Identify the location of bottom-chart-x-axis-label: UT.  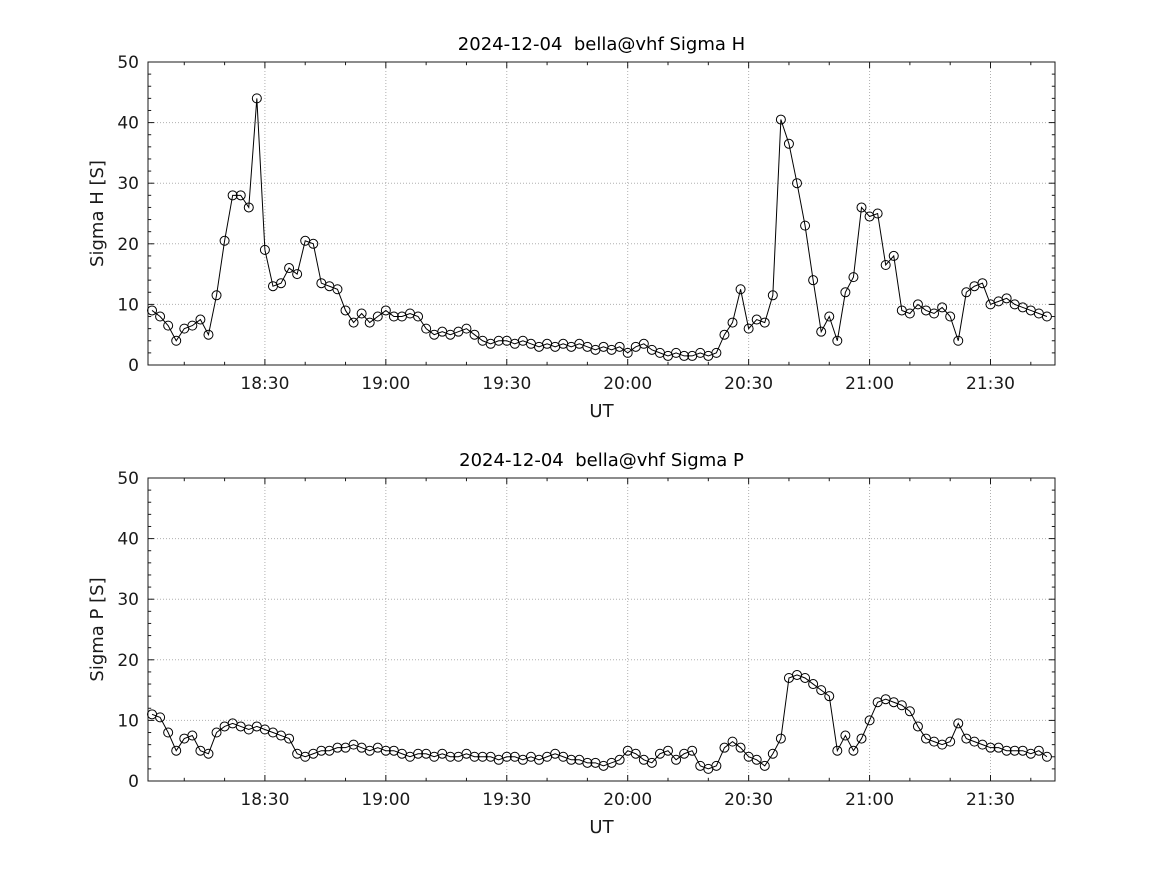
(601, 827).